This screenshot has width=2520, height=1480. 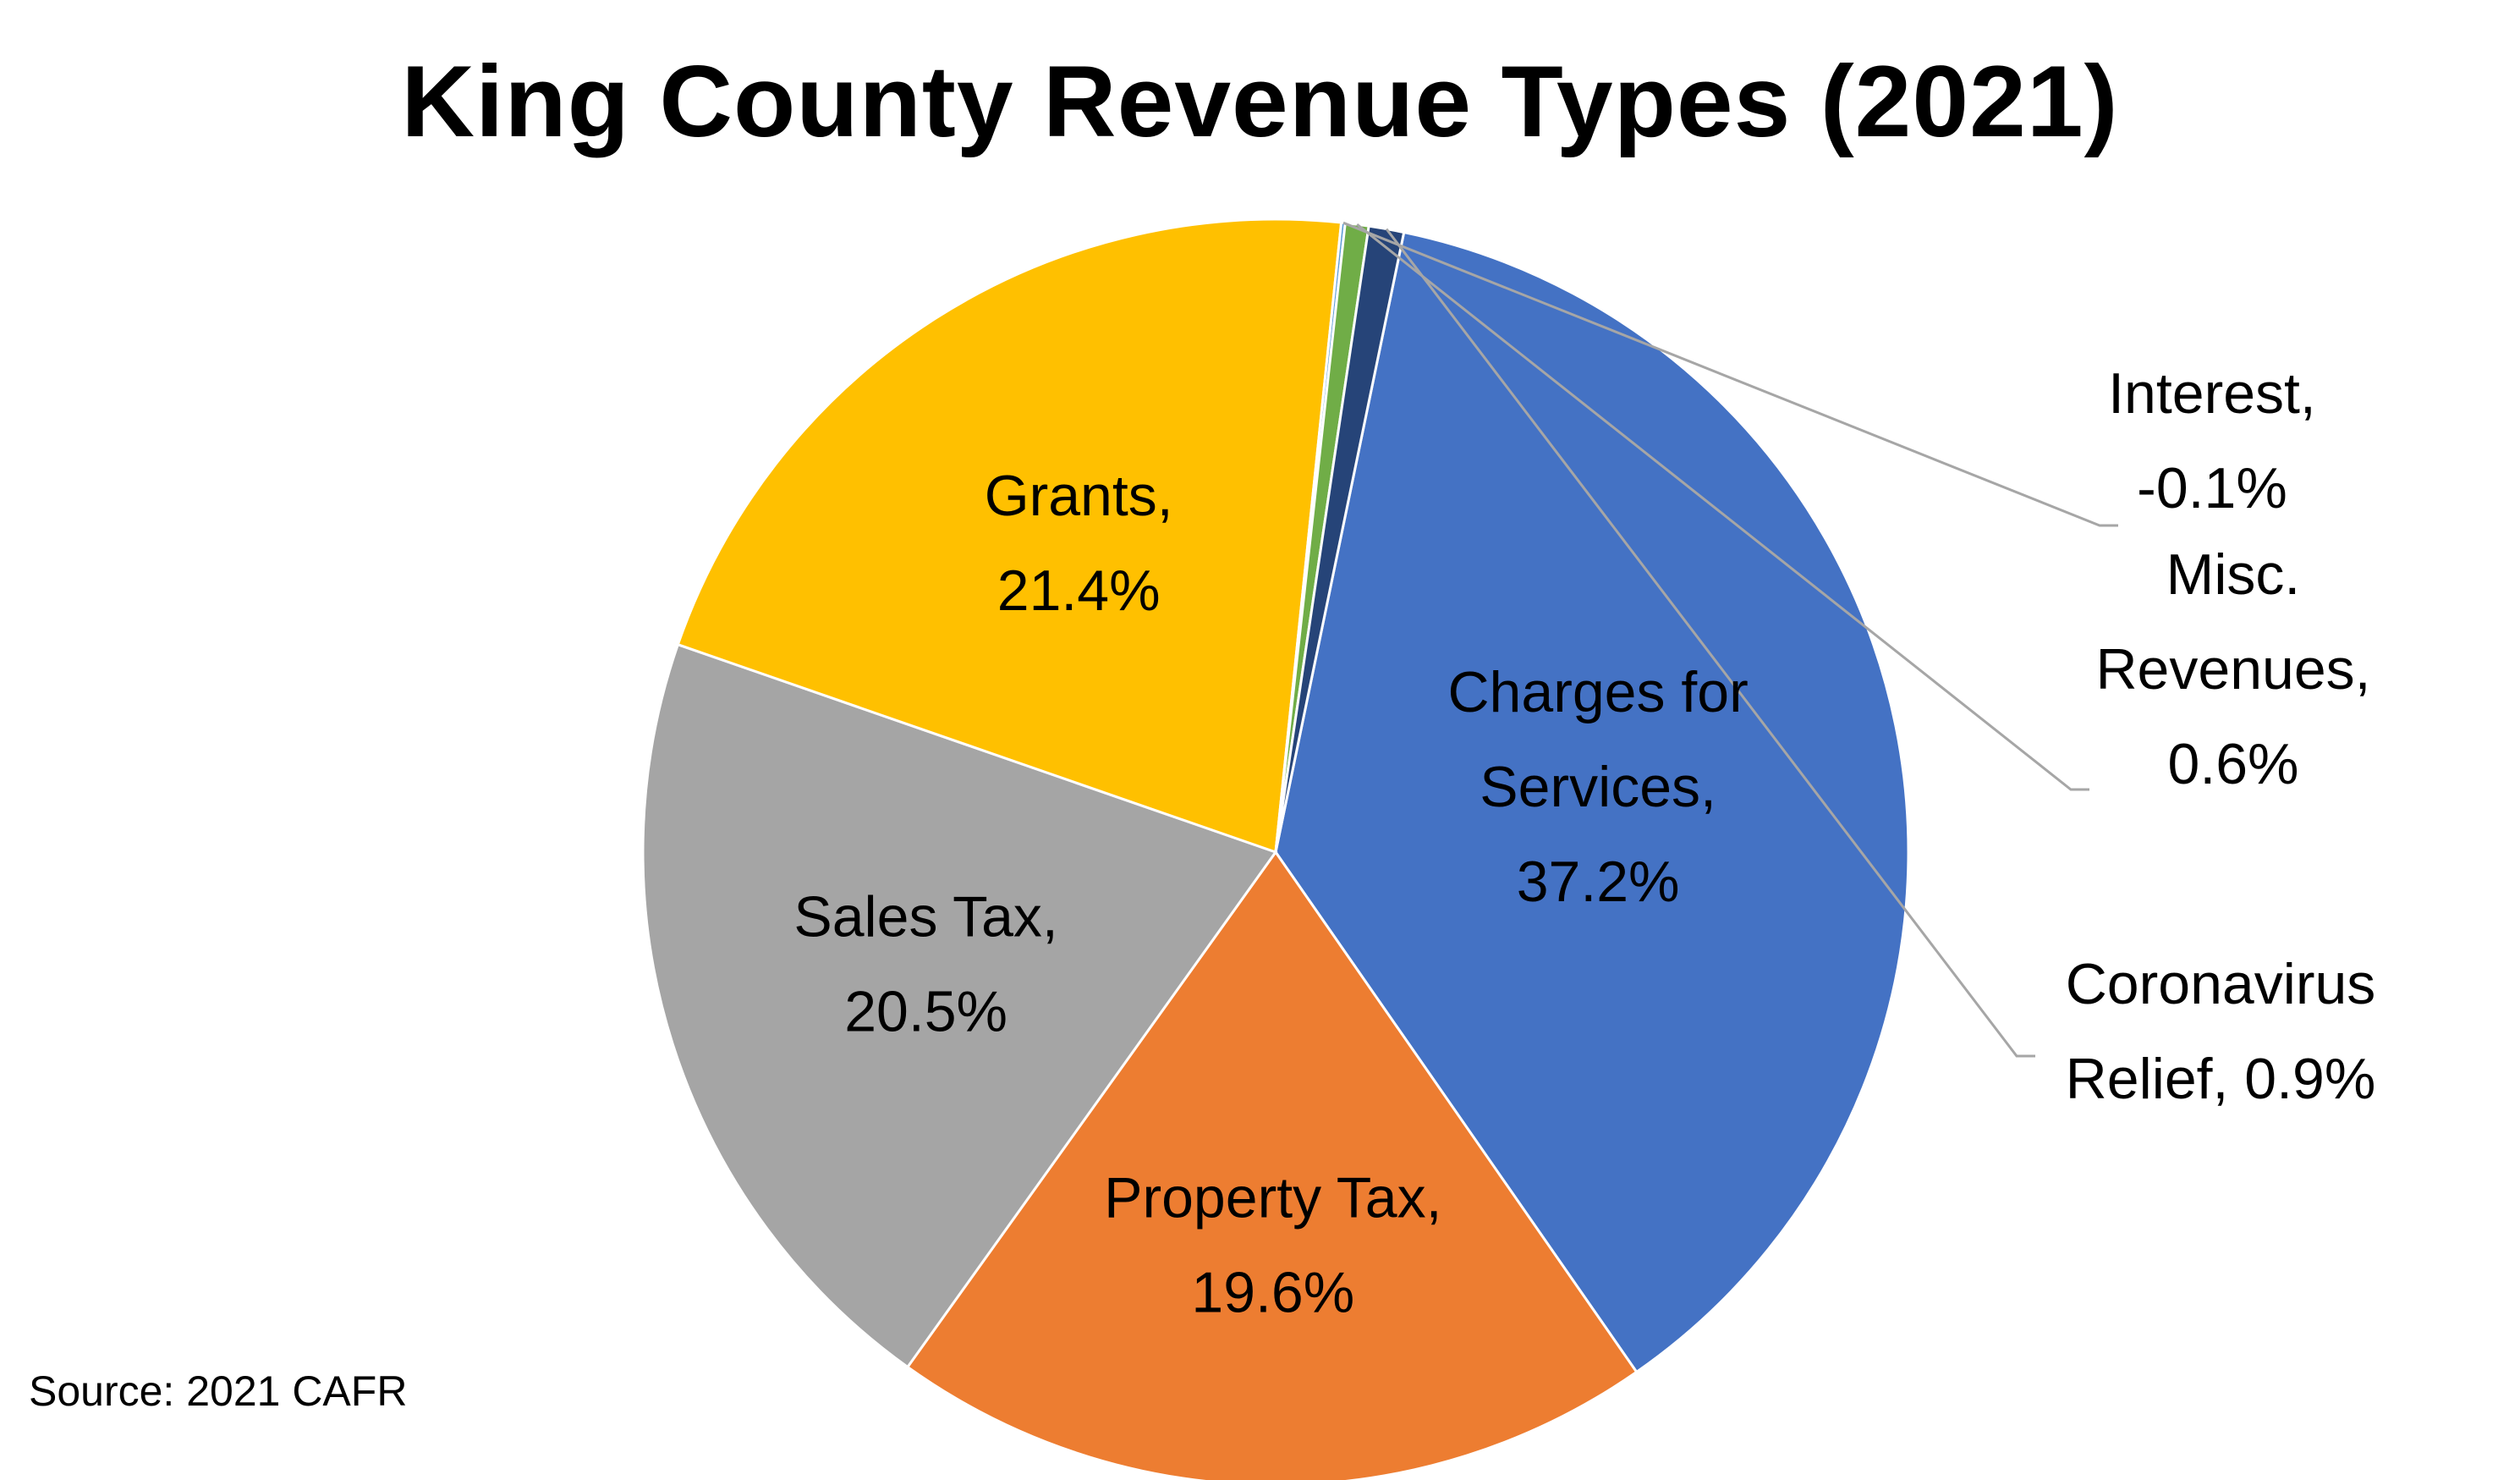 I want to click on data-label-line: Services,, so click(x=1598, y=787).